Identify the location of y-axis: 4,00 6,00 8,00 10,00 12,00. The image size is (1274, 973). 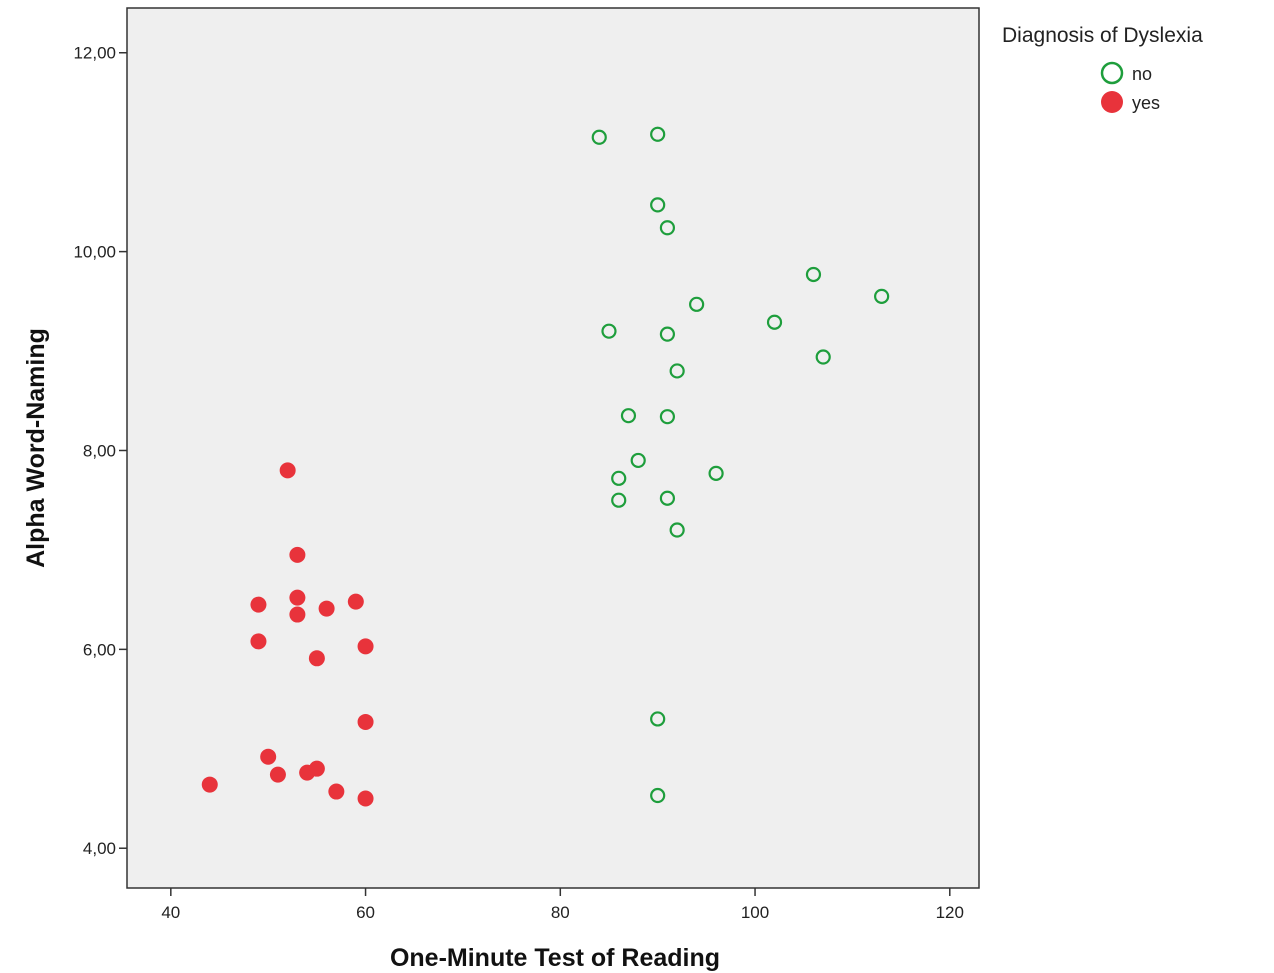
(100, 451).